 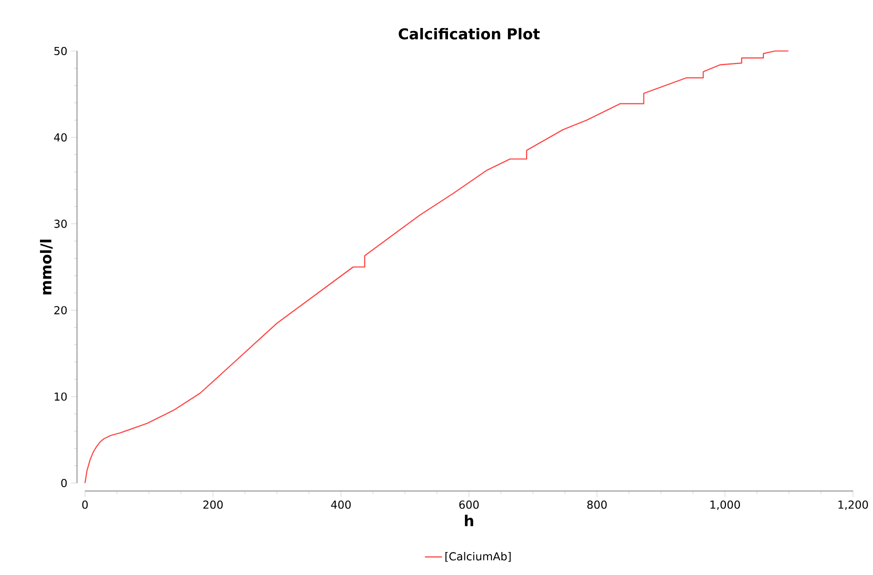 What do you see at coordinates (478, 557) in the screenshot?
I see `legend-label: [CalciumAb]` at bounding box center [478, 557].